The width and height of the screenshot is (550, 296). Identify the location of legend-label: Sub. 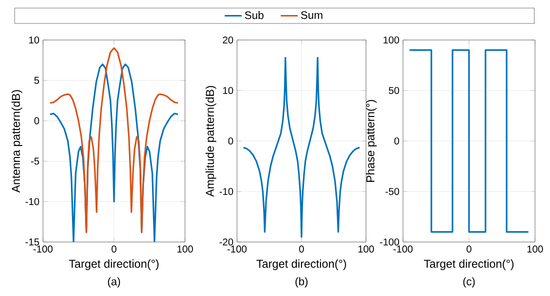
(254, 15).